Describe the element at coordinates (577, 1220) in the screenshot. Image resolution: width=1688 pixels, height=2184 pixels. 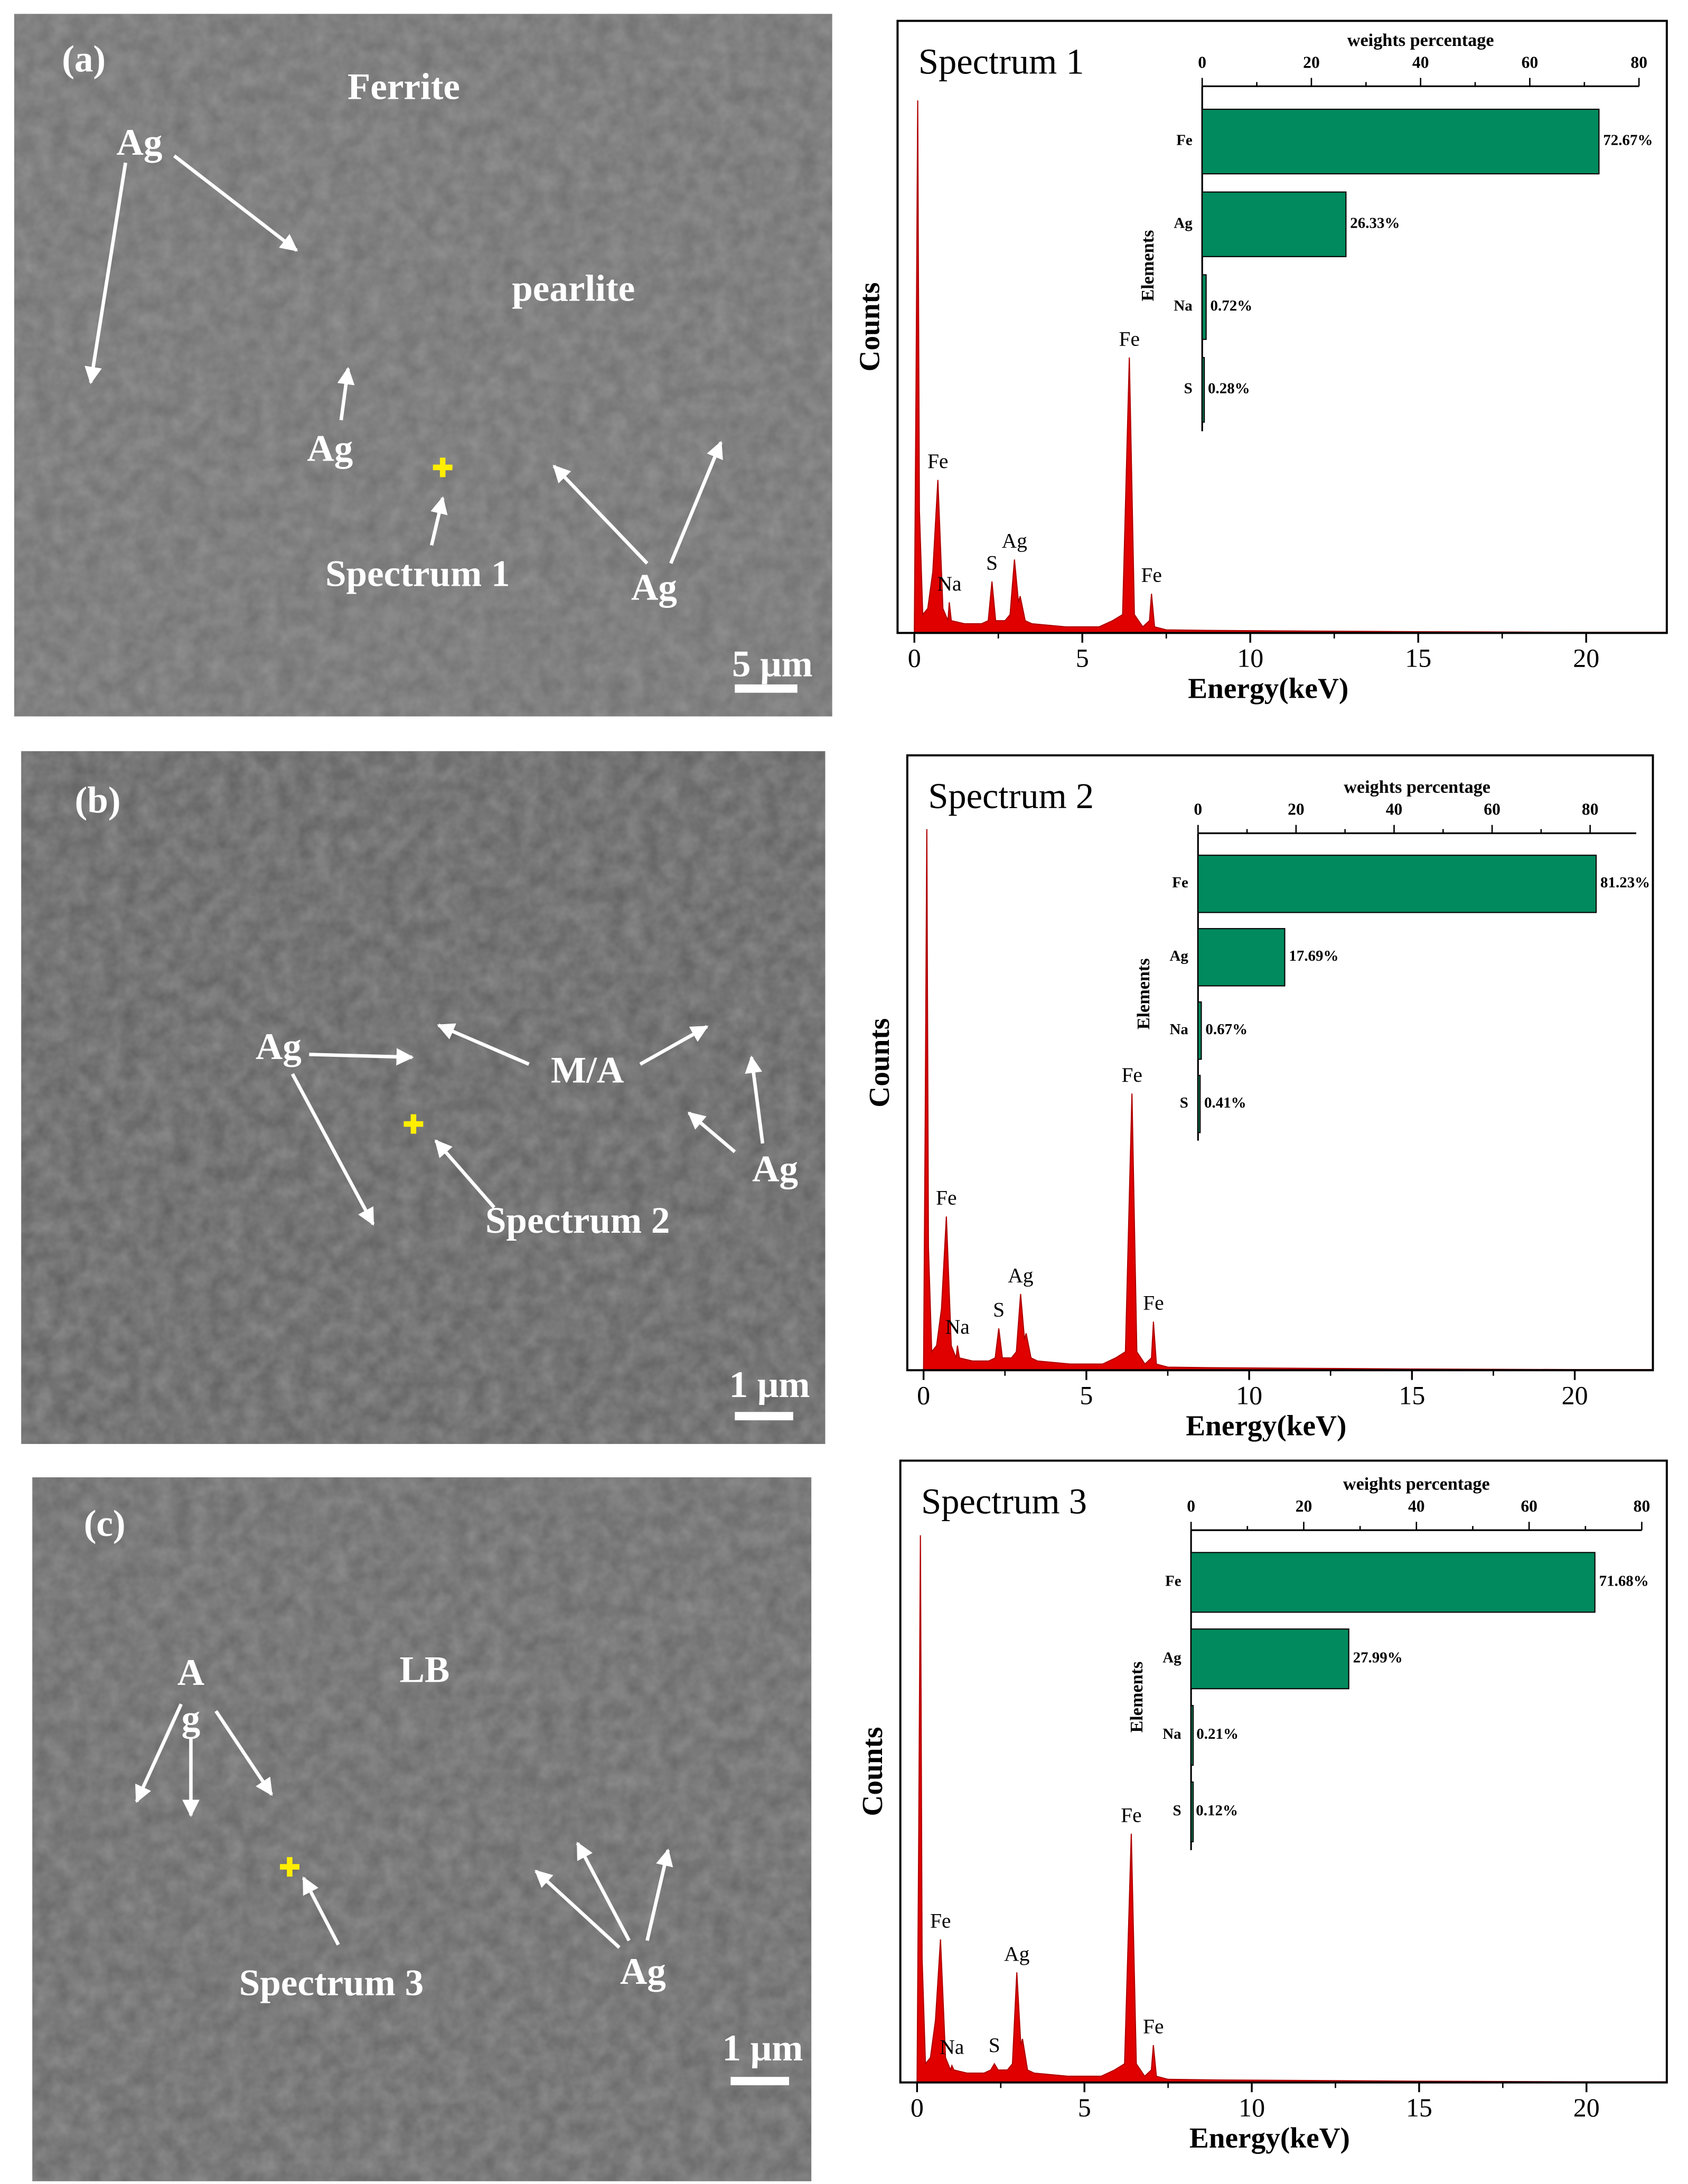
I see `annotation: Spectrum 2` at that location.